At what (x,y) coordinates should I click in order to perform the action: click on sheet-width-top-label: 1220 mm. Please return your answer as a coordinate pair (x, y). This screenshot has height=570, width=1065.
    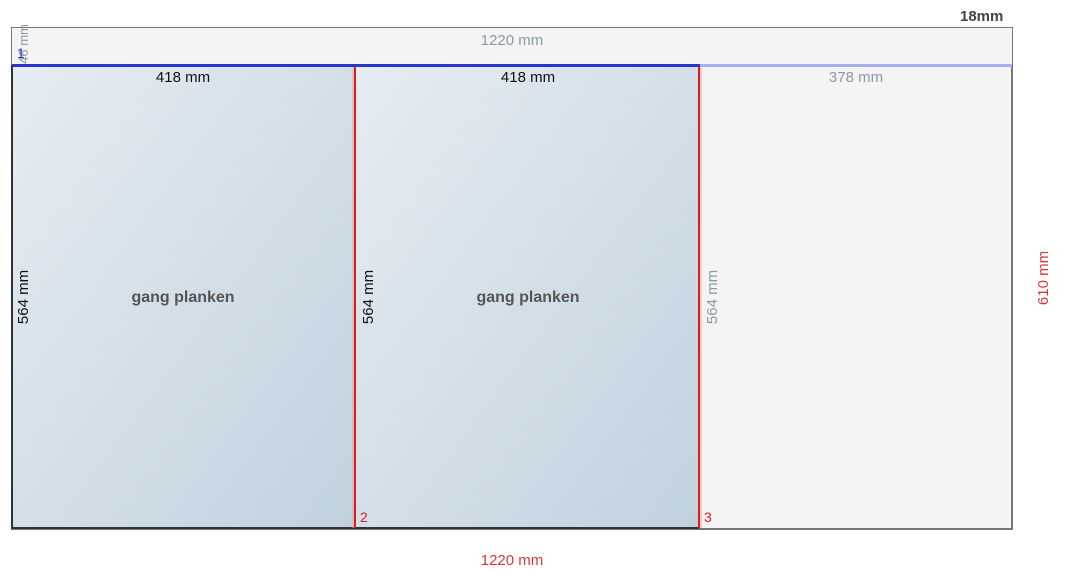
    Looking at the image, I should click on (512, 40).